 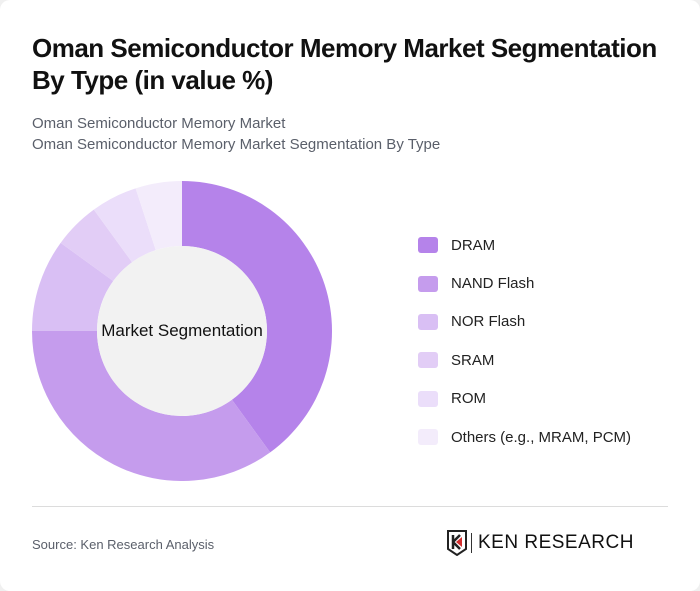 I want to click on legend-label: DRAM, so click(x=473, y=245).